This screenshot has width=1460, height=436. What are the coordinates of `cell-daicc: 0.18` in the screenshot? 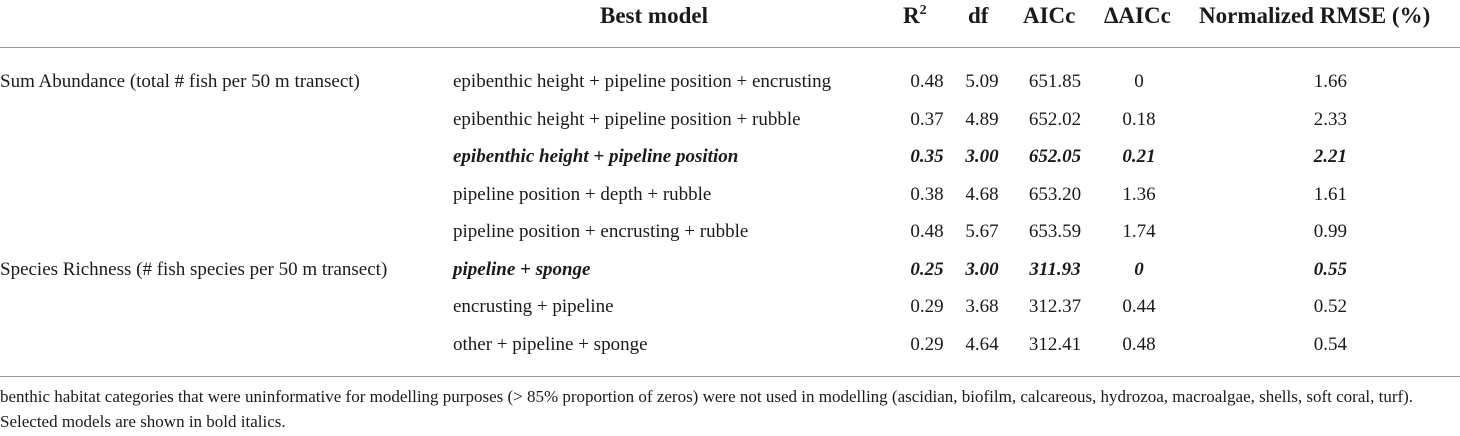 It's located at (1139, 119).